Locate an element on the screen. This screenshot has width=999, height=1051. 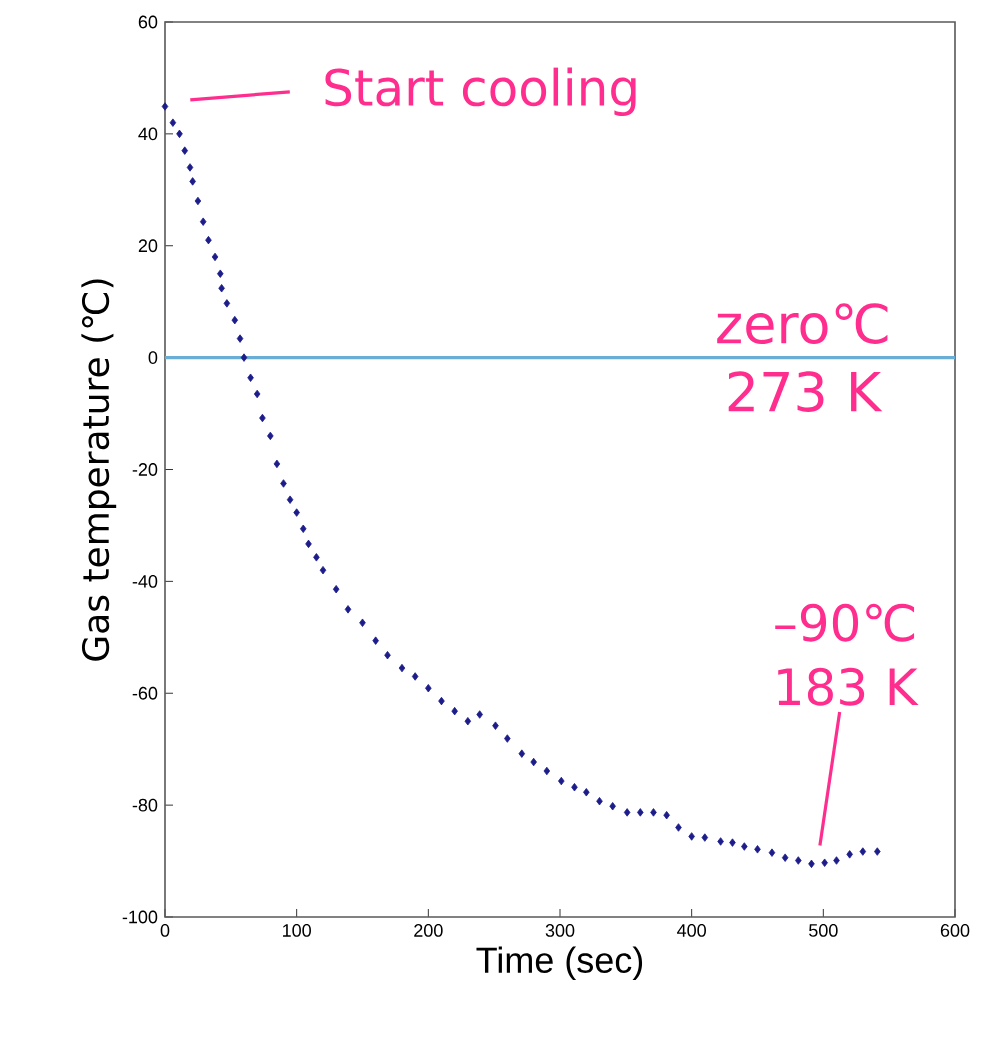
x-tick-label: 0 is located at coordinates (165, 930).